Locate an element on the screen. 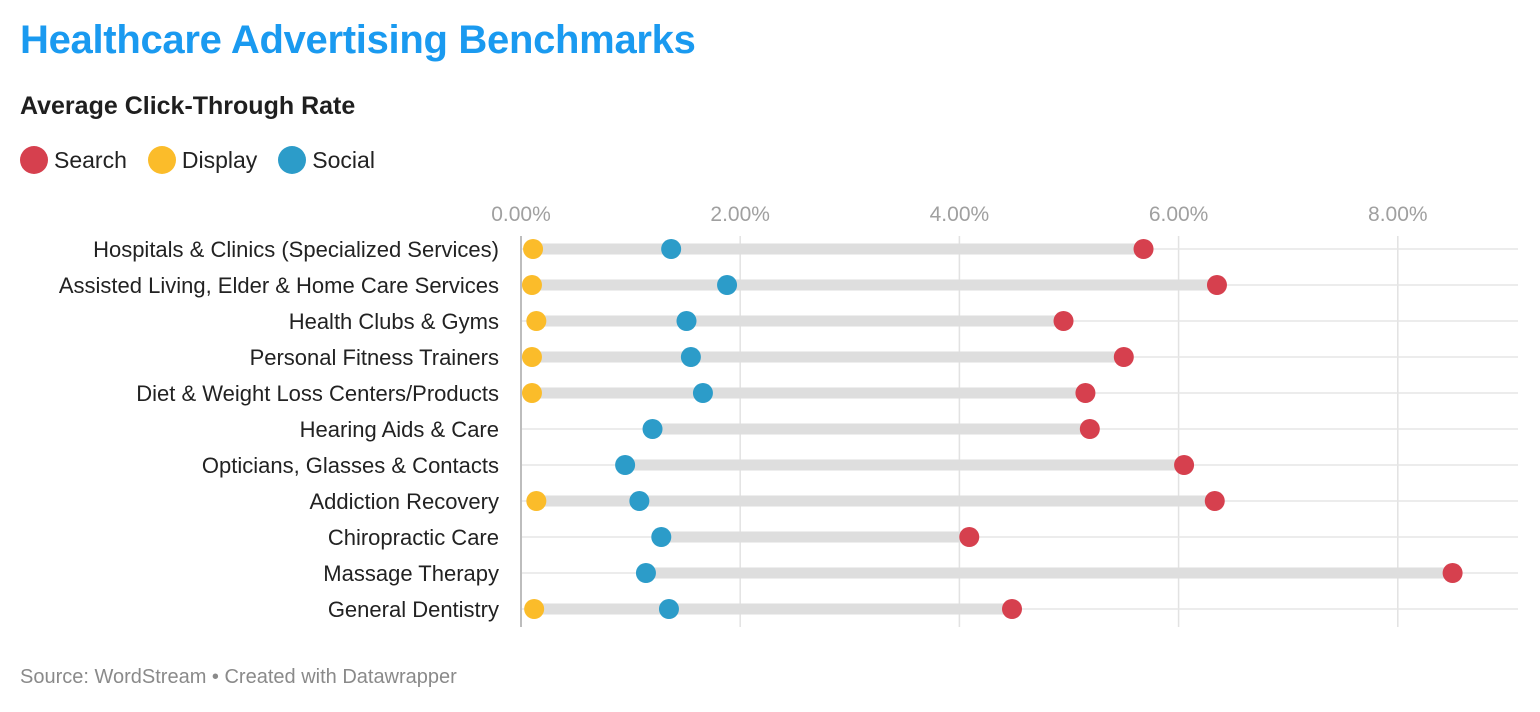 This screenshot has height=712, width=1540. legend-item-social: Social is located at coordinates (326, 160).